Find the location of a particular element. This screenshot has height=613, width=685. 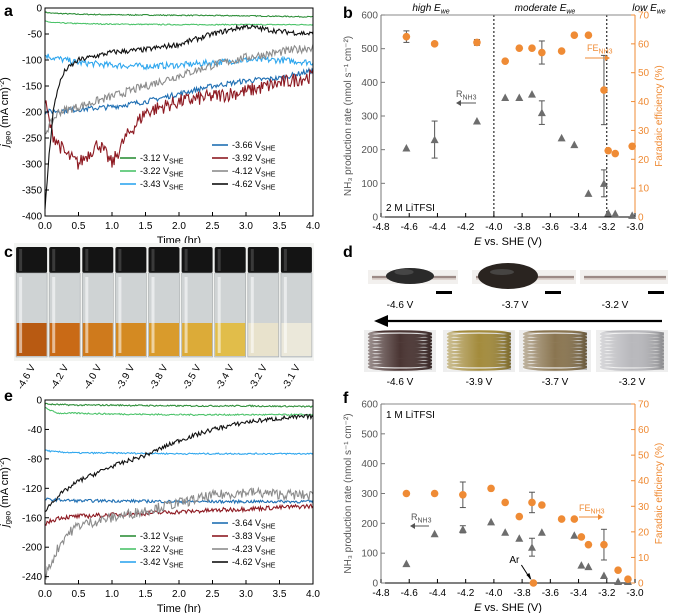

y-tick-label-b: 500 is located at coordinates (369, 49).